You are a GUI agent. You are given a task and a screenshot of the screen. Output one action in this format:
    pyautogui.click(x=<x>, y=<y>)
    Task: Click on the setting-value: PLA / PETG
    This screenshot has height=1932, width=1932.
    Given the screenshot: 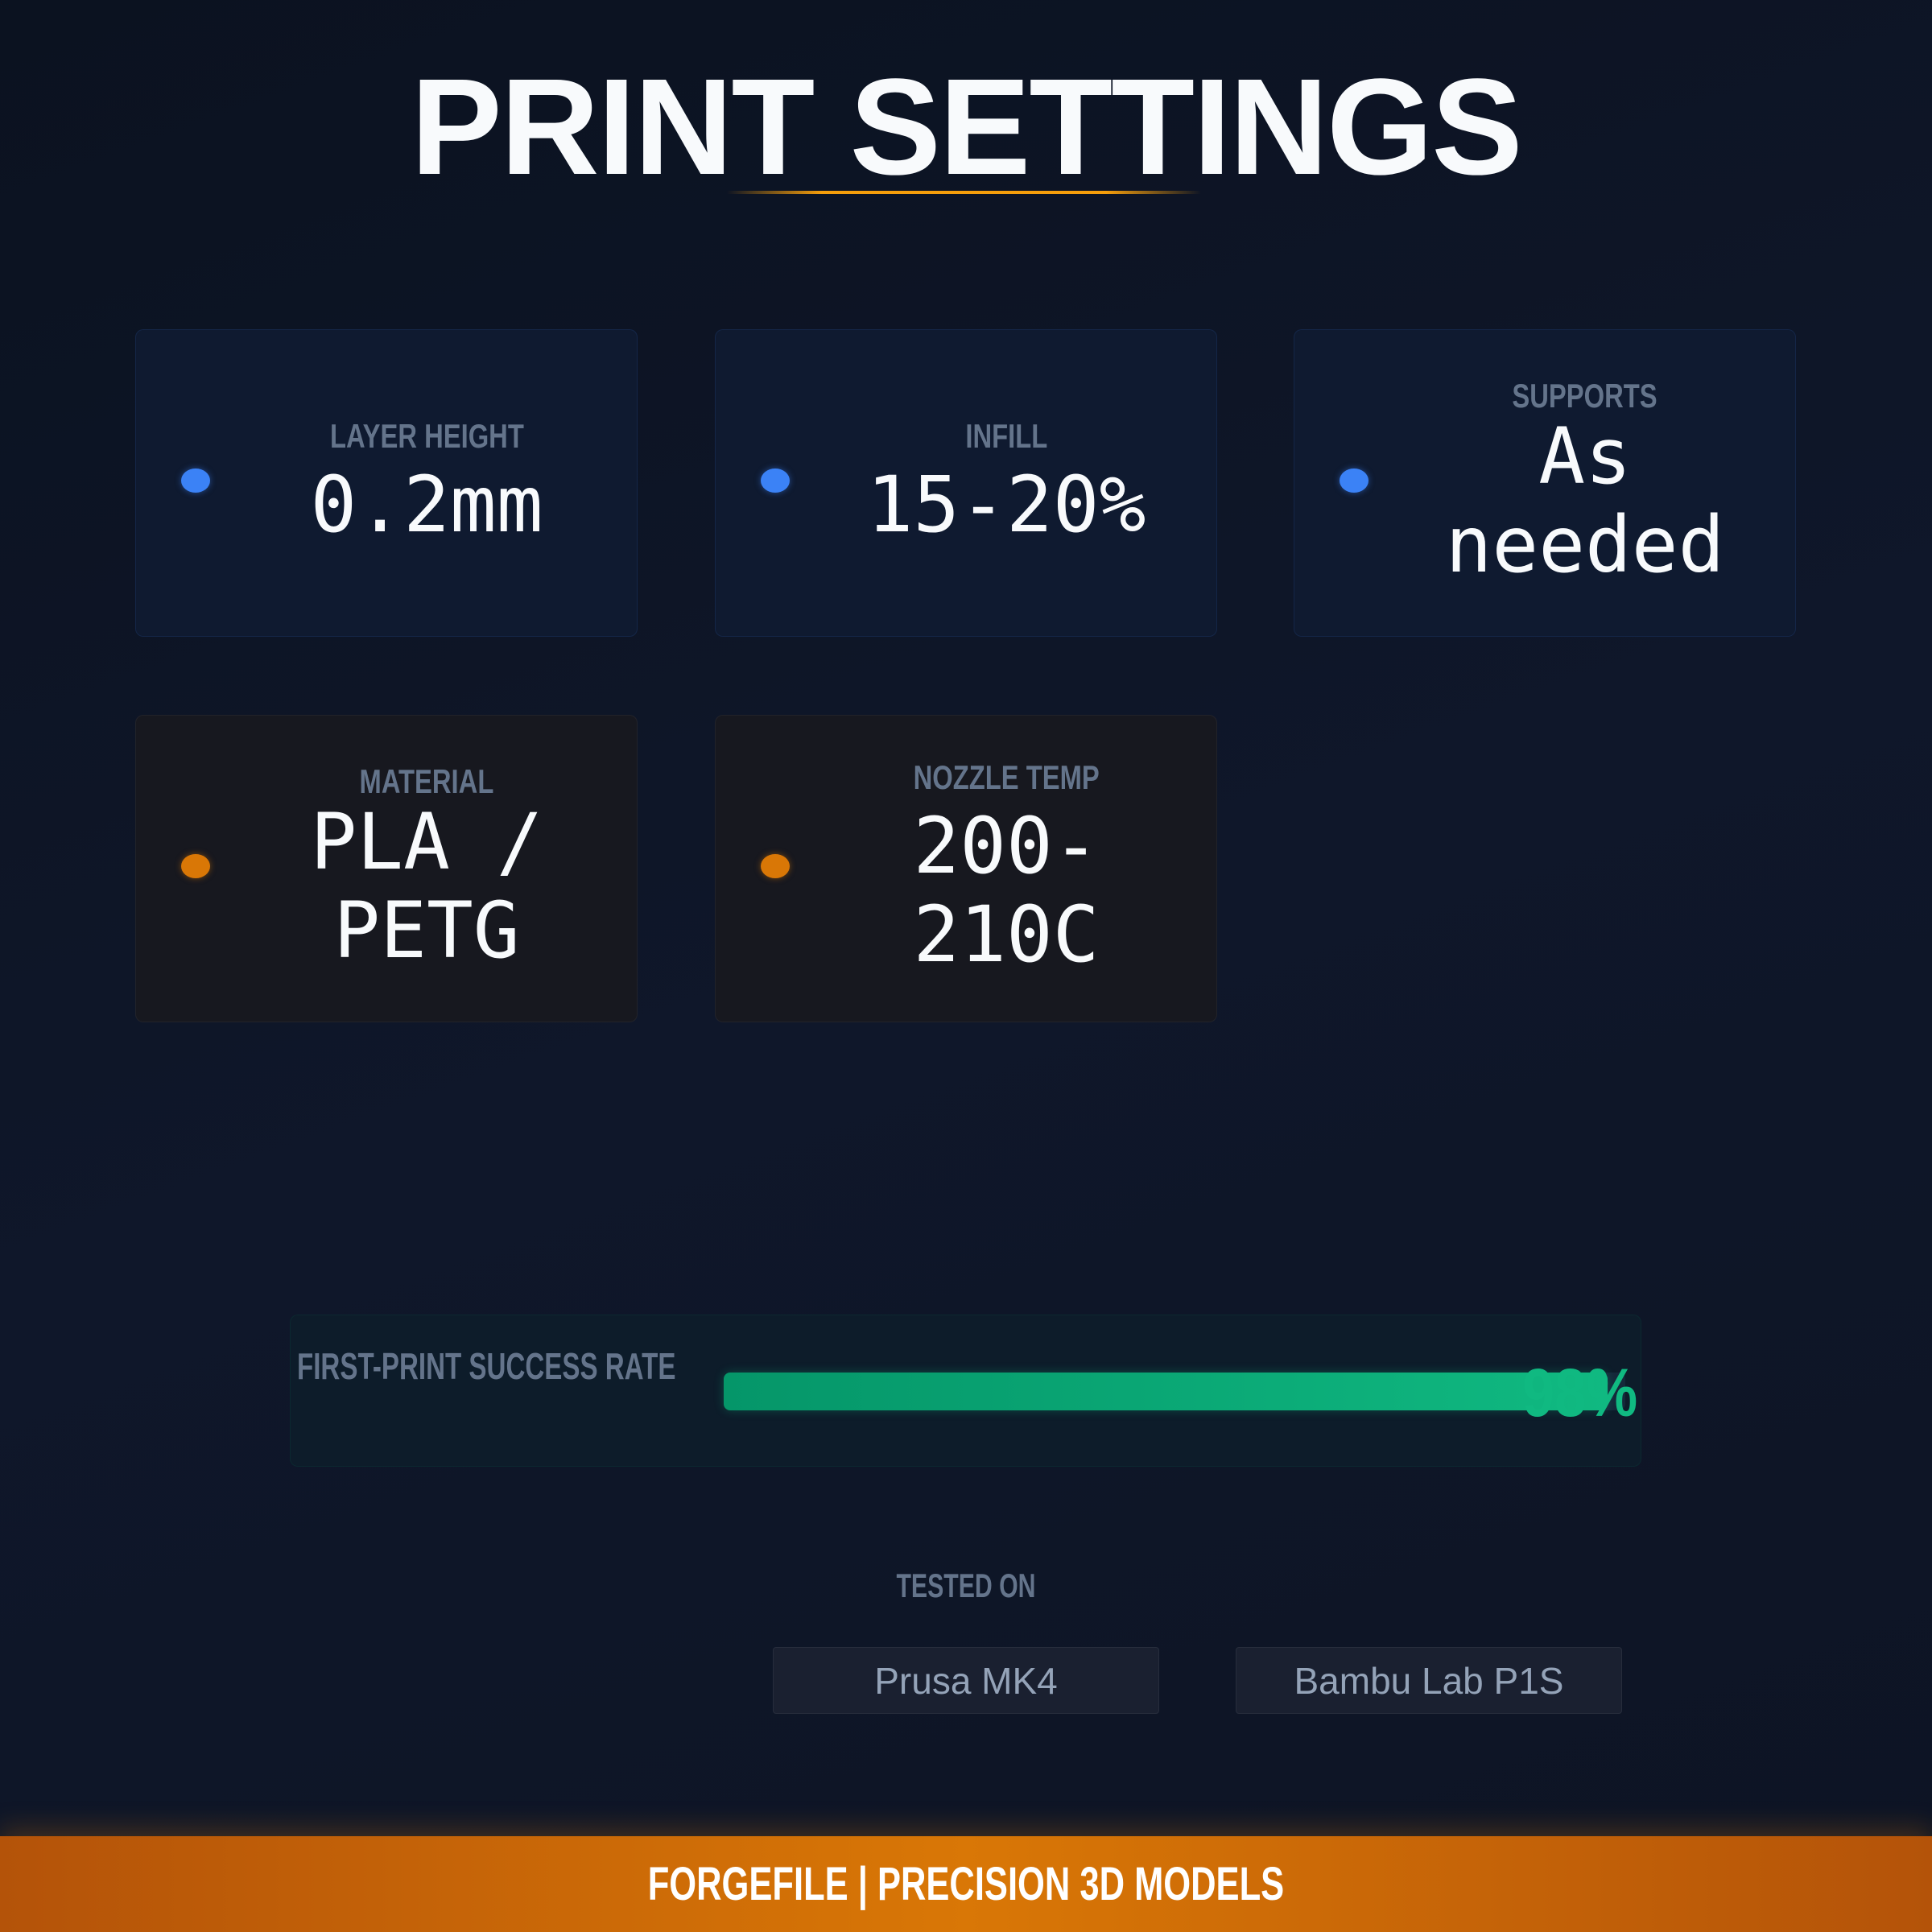 What is the action you would take?
    pyautogui.click(x=426, y=886)
    